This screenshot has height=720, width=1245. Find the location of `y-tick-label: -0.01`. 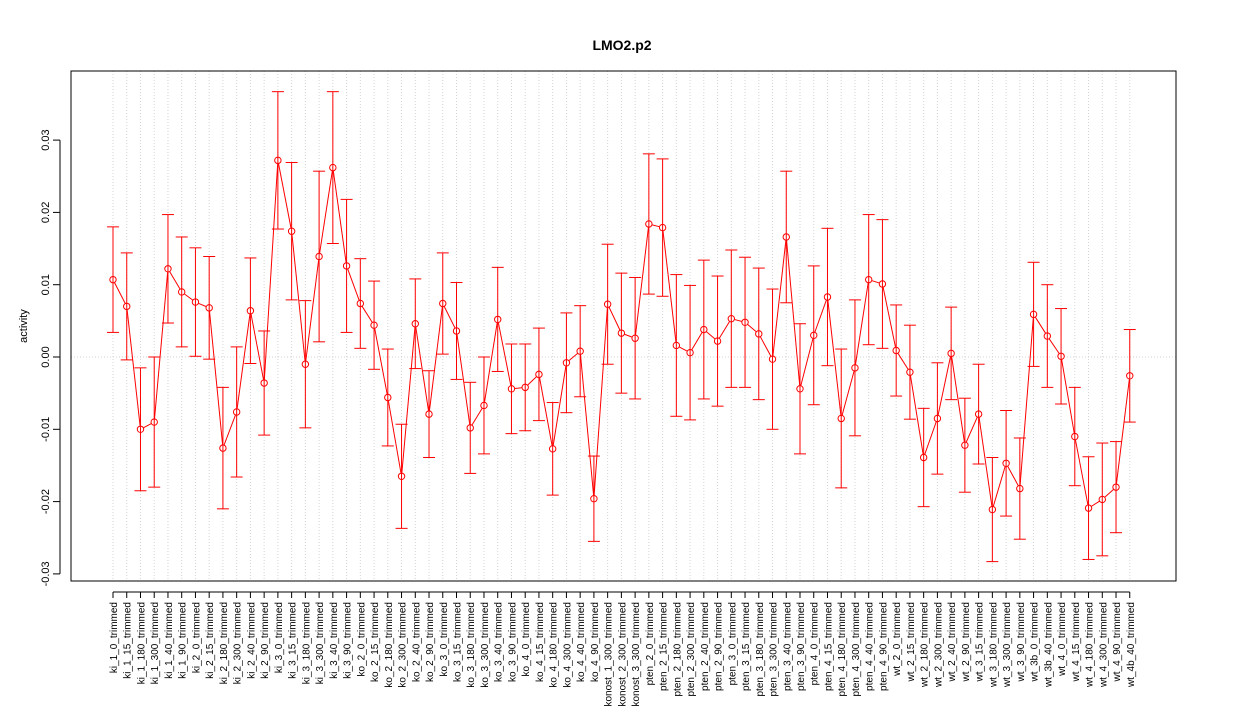

y-tick-label: -0.01 is located at coordinates (46, 429).